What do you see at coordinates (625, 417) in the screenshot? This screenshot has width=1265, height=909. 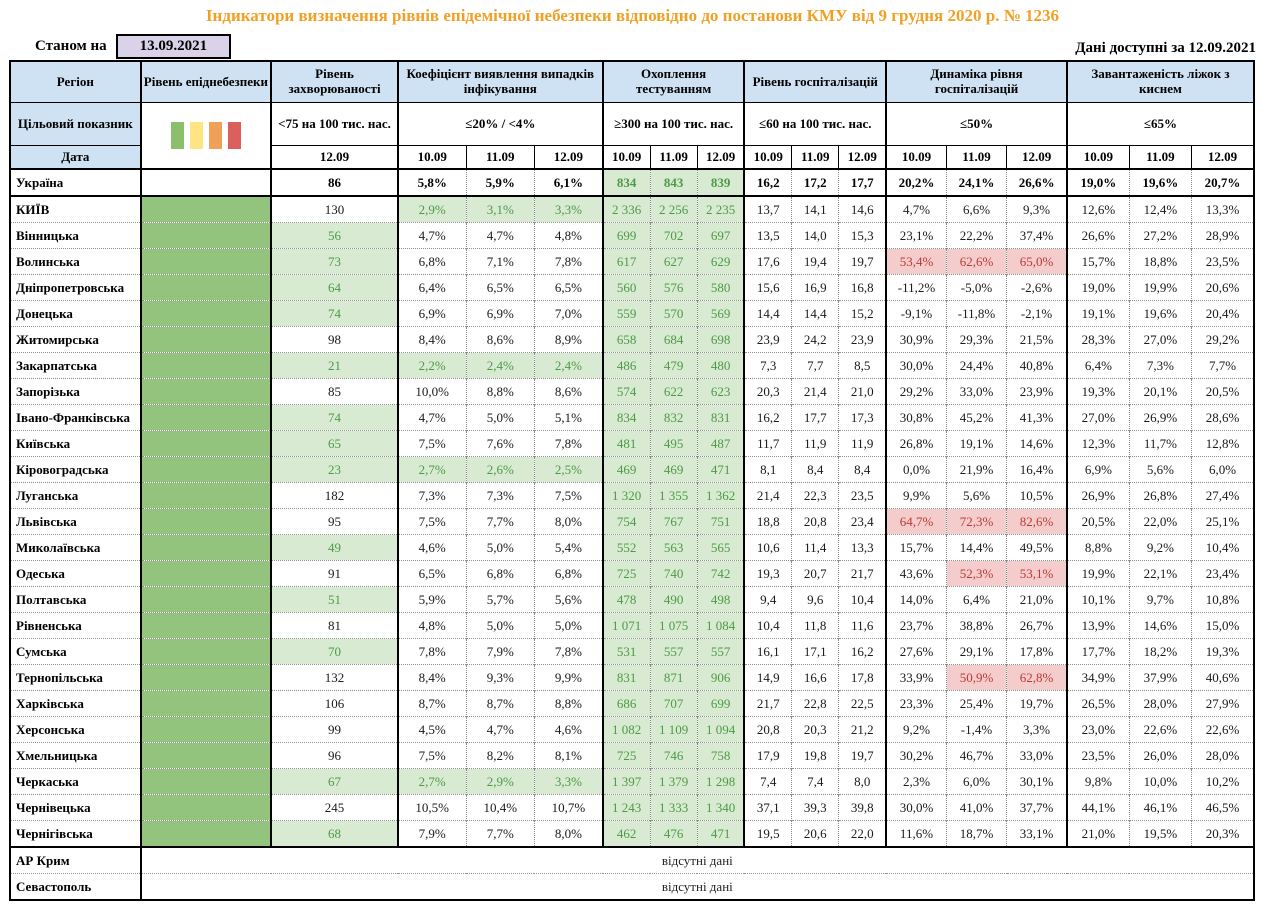 I see `testing-cell: 834` at bounding box center [625, 417].